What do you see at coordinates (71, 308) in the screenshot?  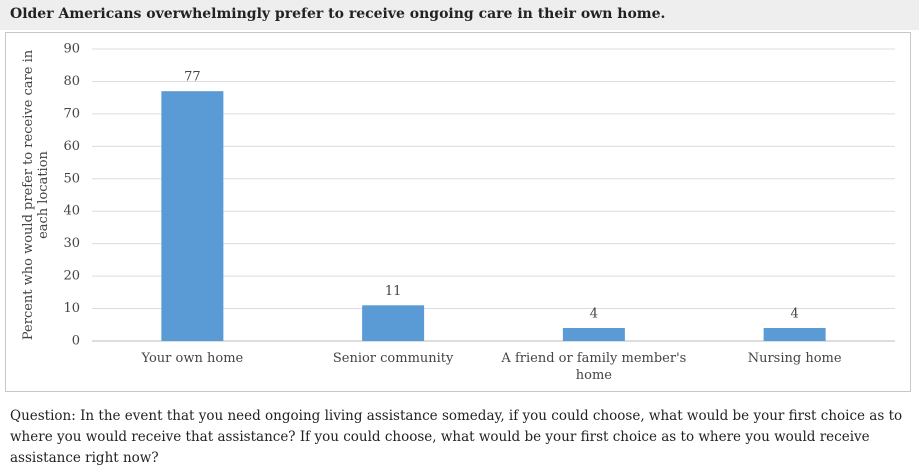 I see `y-tick-label: 10` at bounding box center [71, 308].